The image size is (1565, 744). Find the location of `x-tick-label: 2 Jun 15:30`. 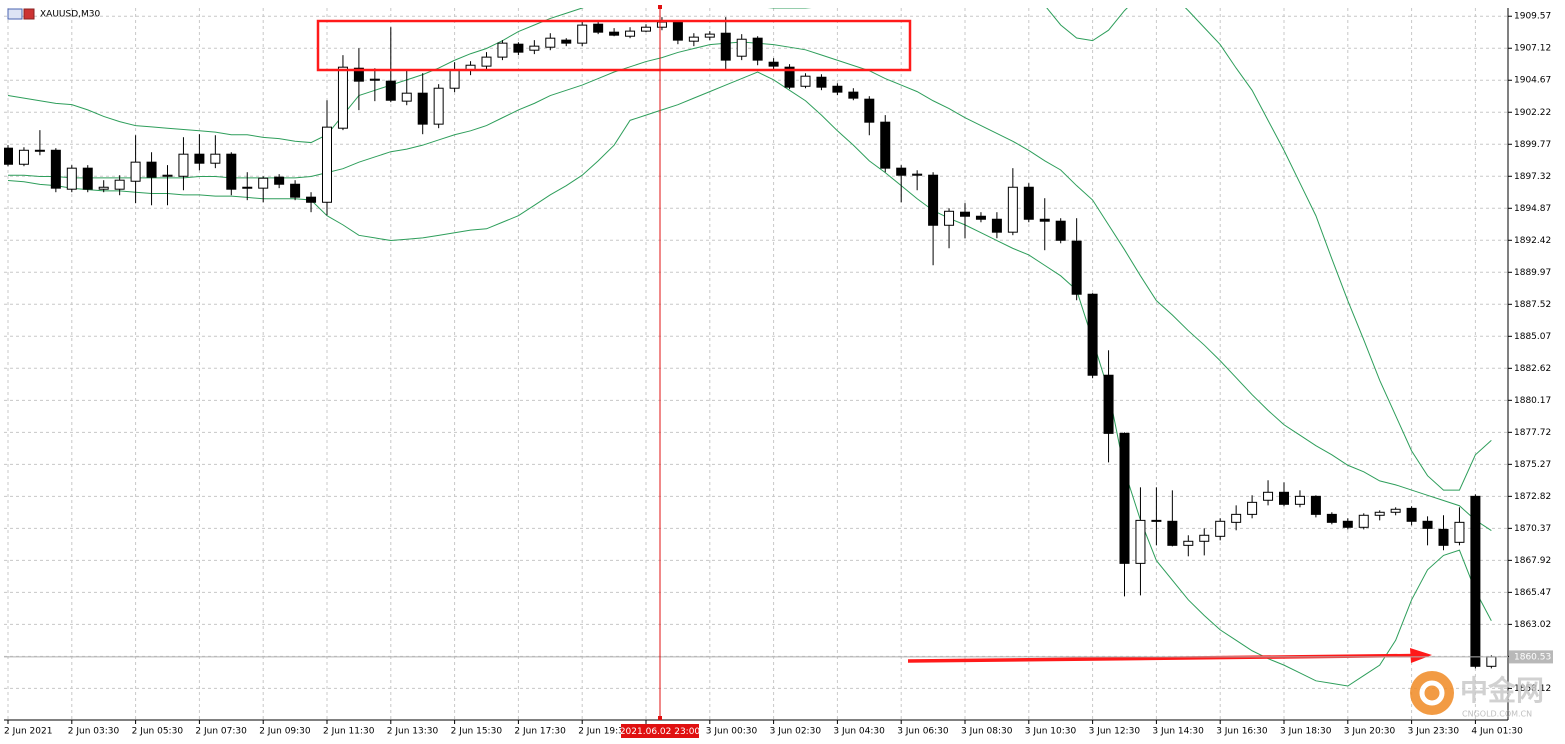

x-tick-label: 2 Jun 15:30 is located at coordinates (477, 732).